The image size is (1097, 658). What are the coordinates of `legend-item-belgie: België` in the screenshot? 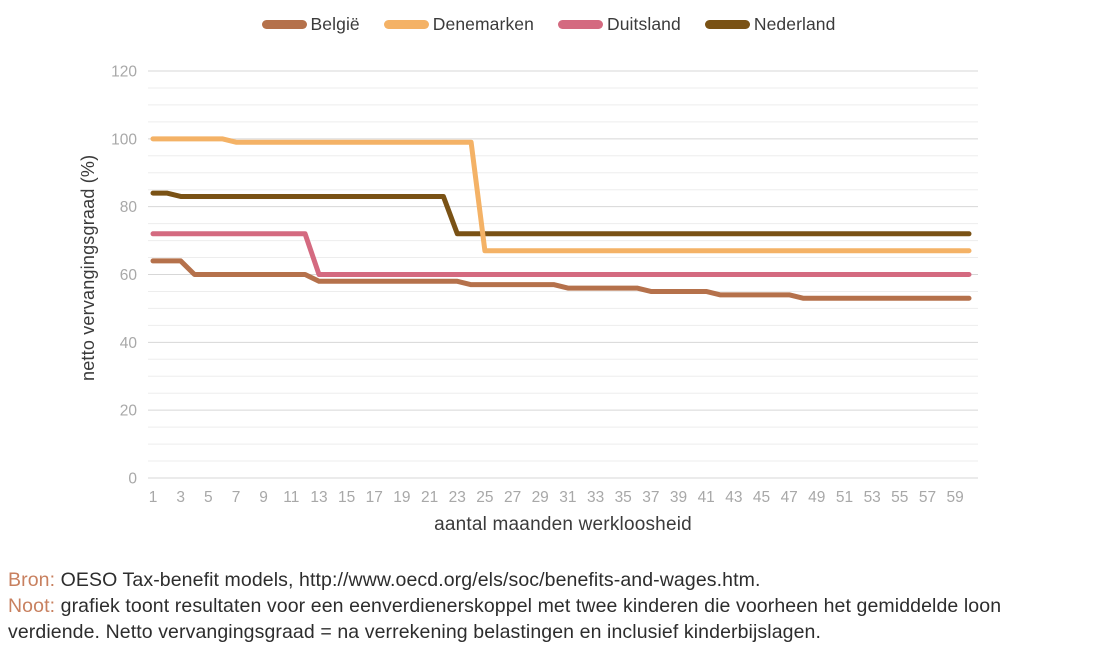 It's located at (310, 24).